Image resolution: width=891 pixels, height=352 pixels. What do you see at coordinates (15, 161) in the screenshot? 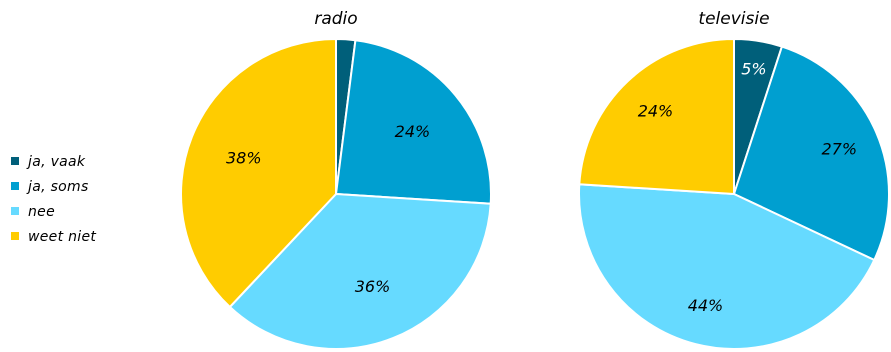
I see `legend-swatch-ja-vaak` at bounding box center [15, 161].